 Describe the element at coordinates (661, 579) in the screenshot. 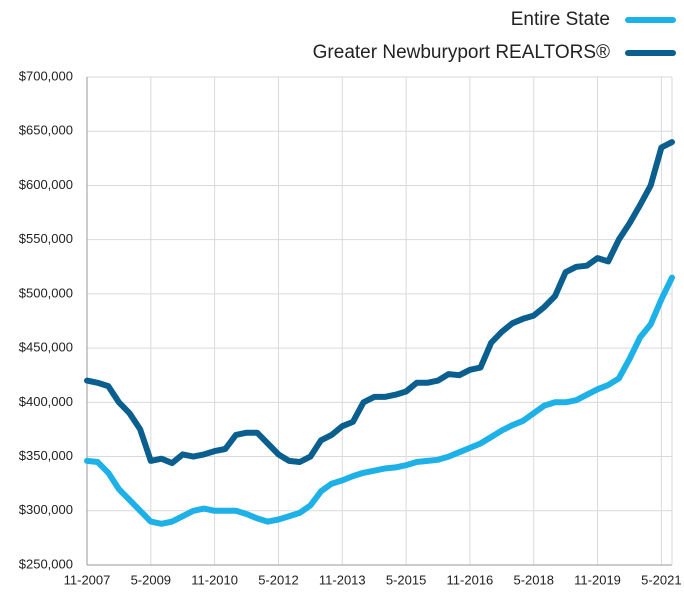

I see `x-tick-label: 5-2021` at that location.